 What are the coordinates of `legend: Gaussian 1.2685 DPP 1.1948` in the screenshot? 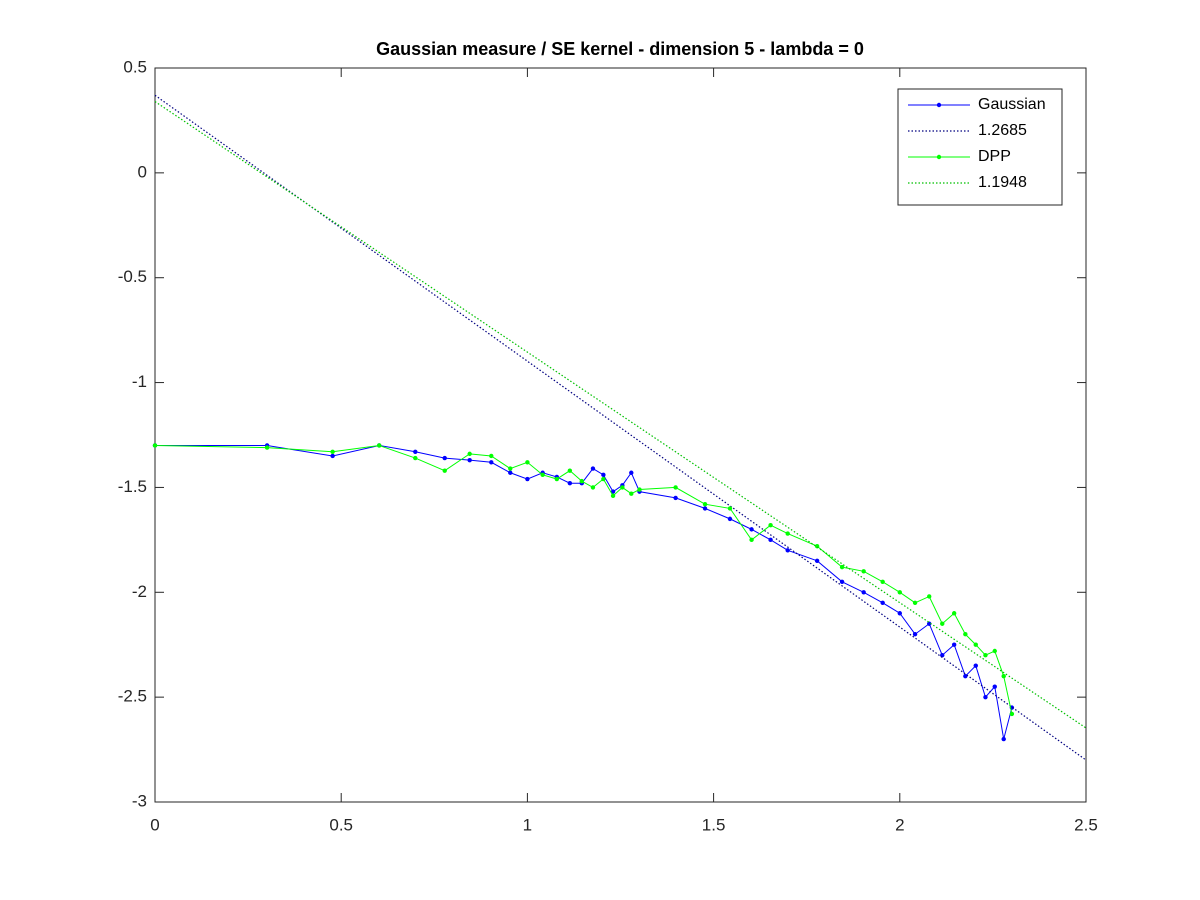 It's located at (980, 147).